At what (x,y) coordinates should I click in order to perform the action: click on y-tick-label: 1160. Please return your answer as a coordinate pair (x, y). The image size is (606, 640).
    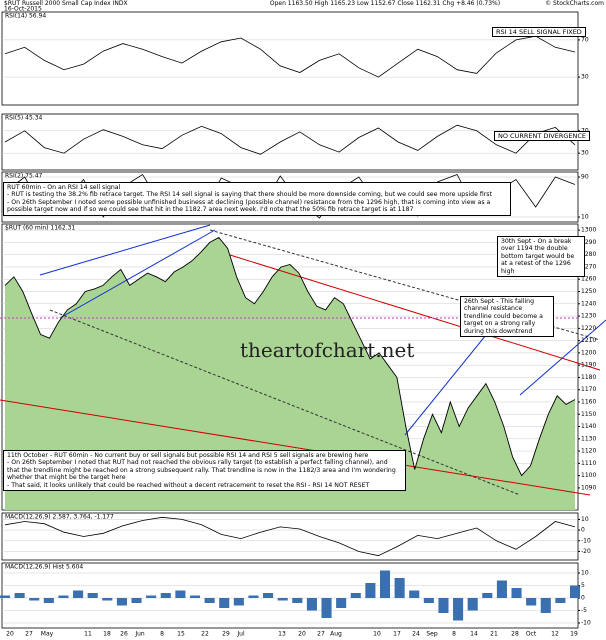
    Looking at the image, I should click on (588, 401).